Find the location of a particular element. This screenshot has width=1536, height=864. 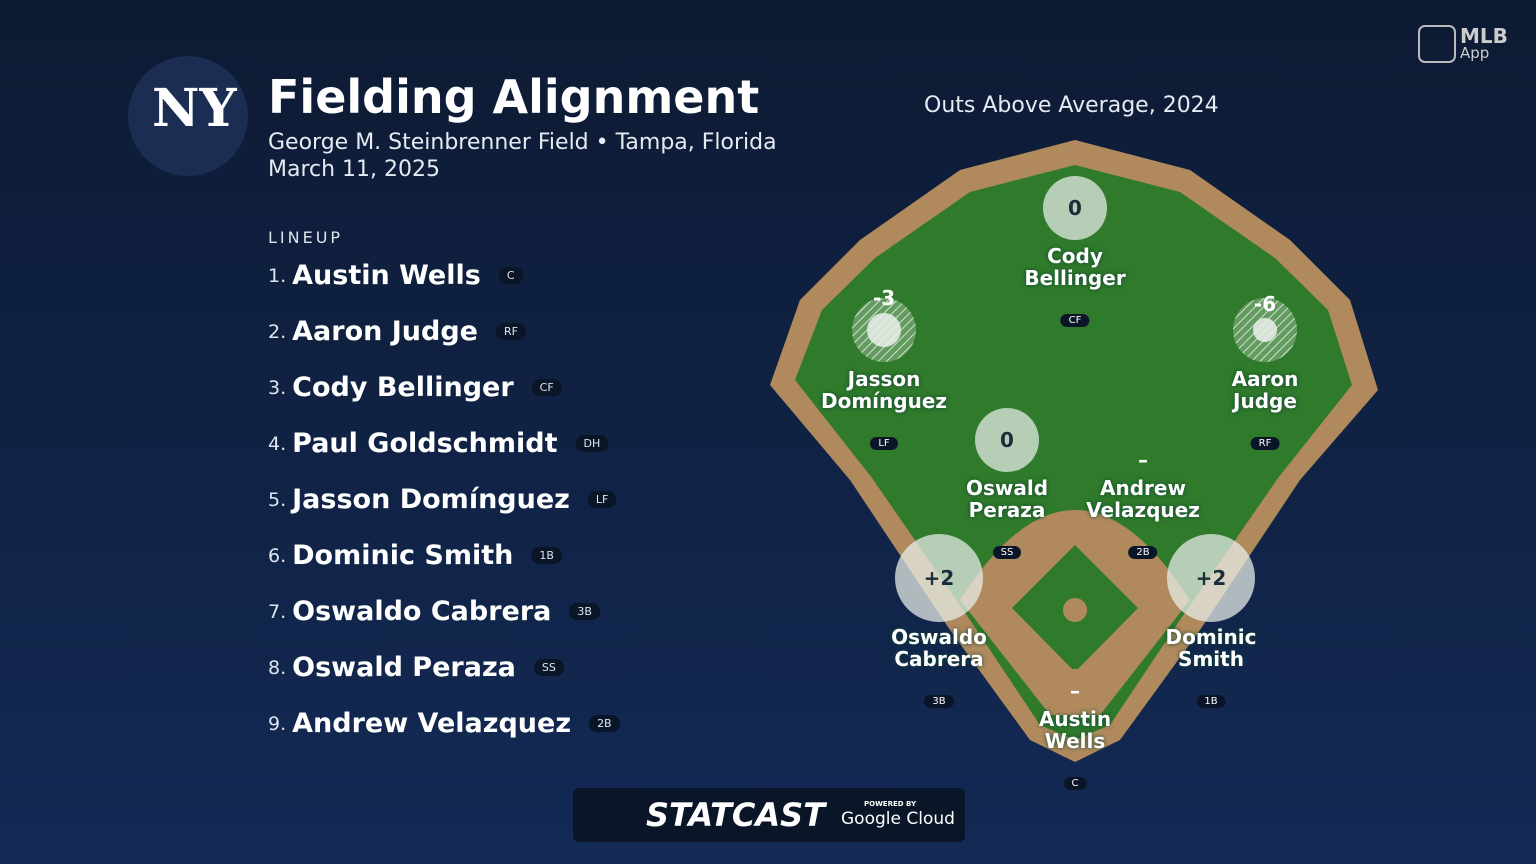

field-title: Outs Above Average, 2024 is located at coordinates (1071, 105).